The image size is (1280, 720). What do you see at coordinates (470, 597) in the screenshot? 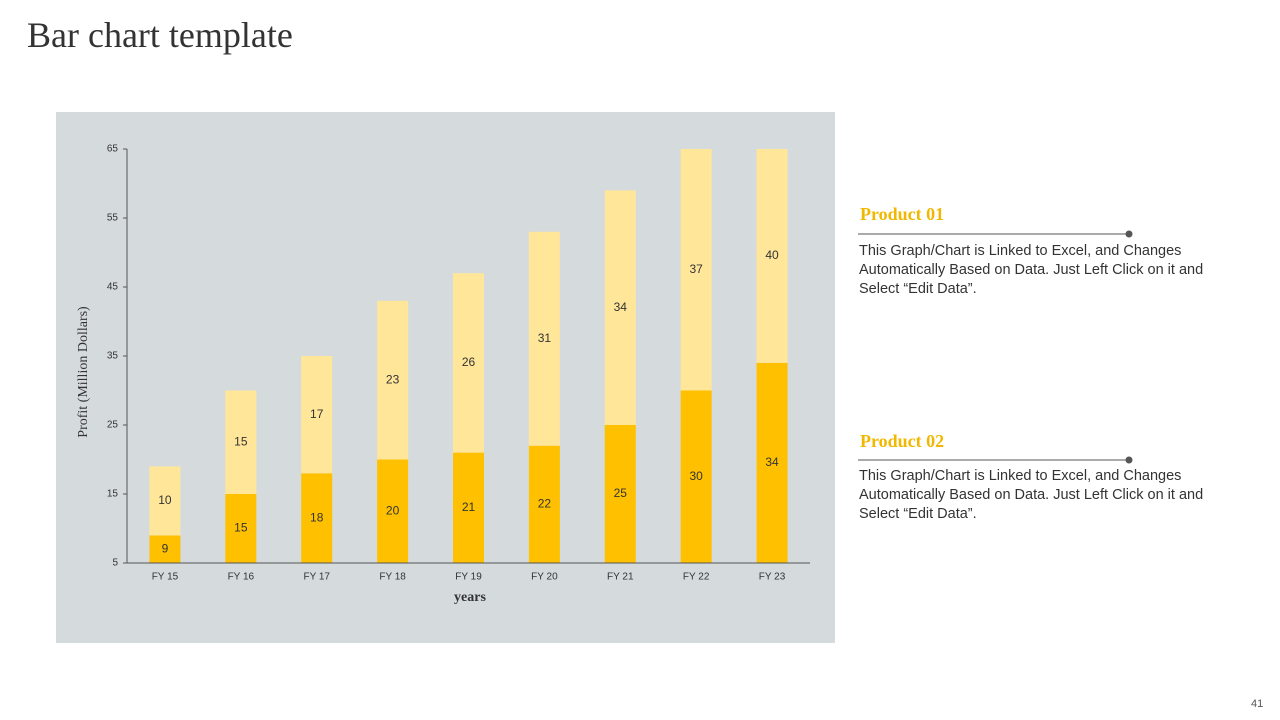
I see `x-axis-label: years` at bounding box center [470, 597].